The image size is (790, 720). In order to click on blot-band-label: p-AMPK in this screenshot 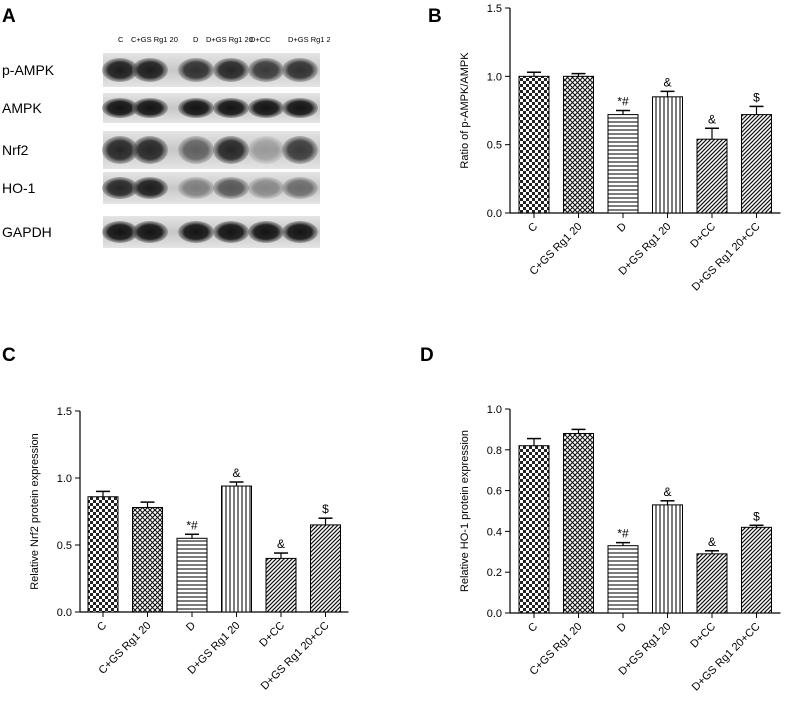, I will do `click(28, 70)`.